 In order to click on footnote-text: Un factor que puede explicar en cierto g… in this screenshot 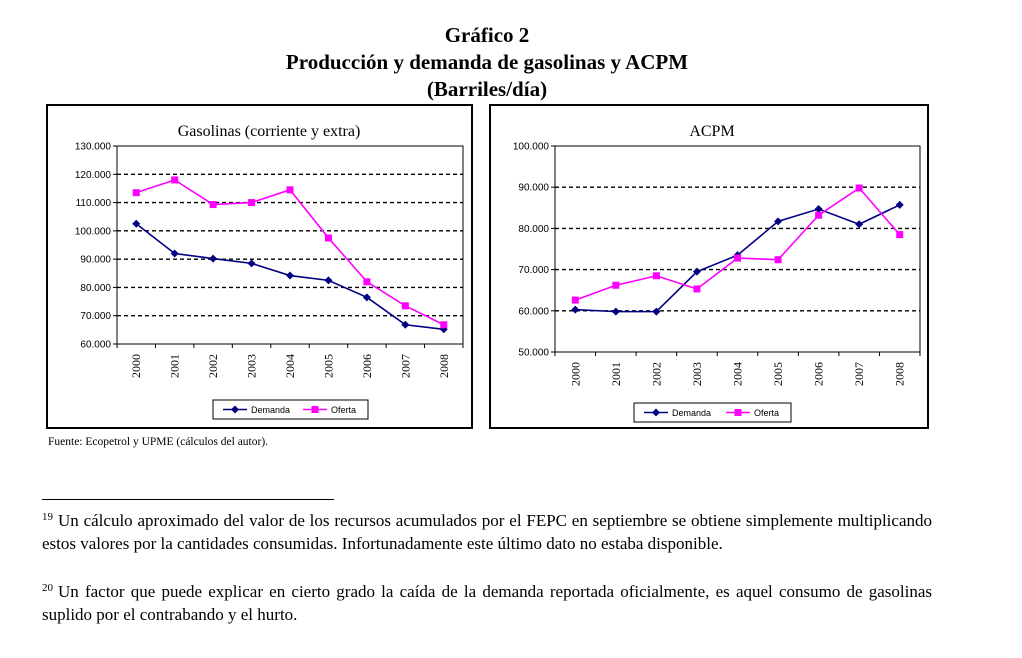, I will do `click(487, 603)`.